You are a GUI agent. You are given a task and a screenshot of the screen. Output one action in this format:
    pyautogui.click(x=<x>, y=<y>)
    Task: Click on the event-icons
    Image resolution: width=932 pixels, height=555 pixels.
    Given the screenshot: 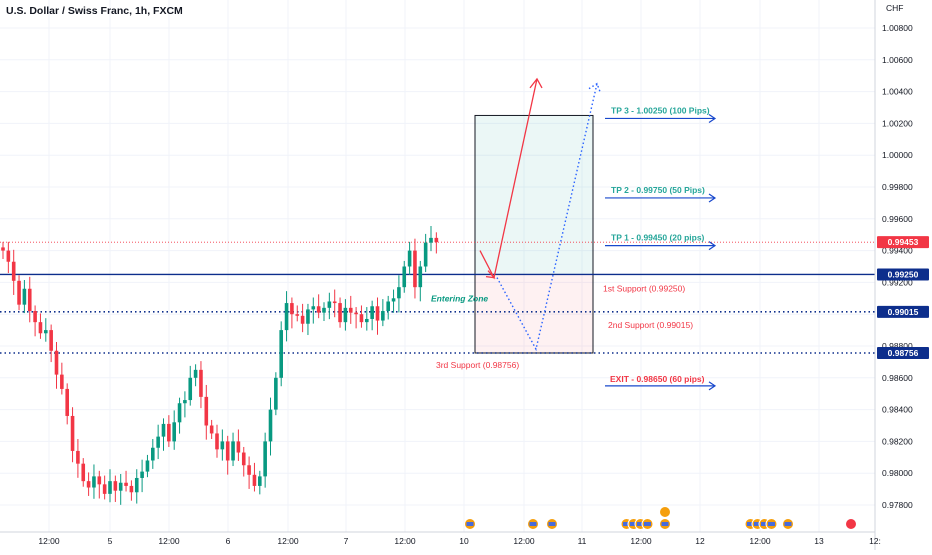 What is the action you would take?
    pyautogui.click(x=660, y=518)
    